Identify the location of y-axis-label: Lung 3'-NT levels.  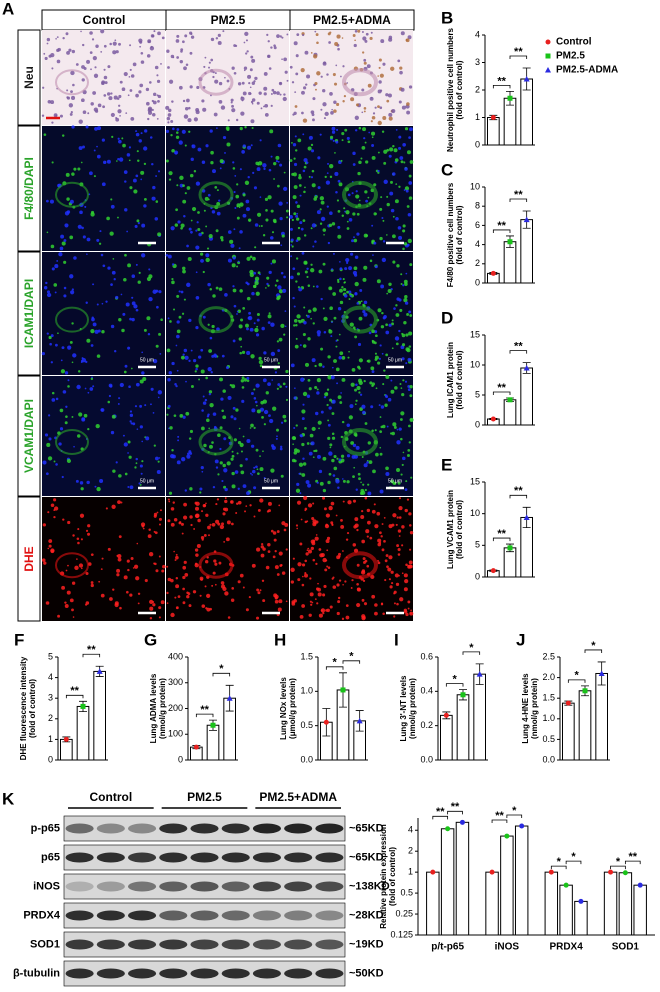
(403, 708).